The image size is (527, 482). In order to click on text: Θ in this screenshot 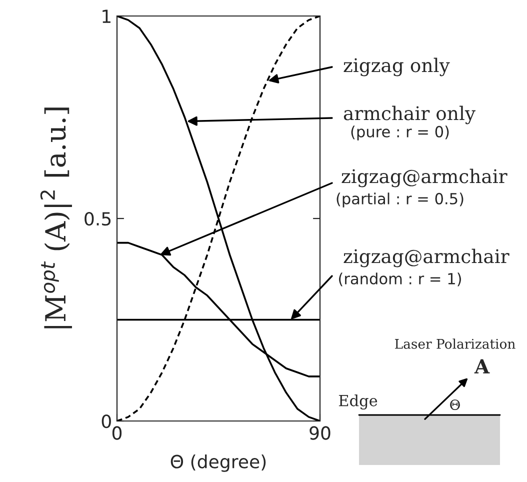, I will do `click(455, 405)`.